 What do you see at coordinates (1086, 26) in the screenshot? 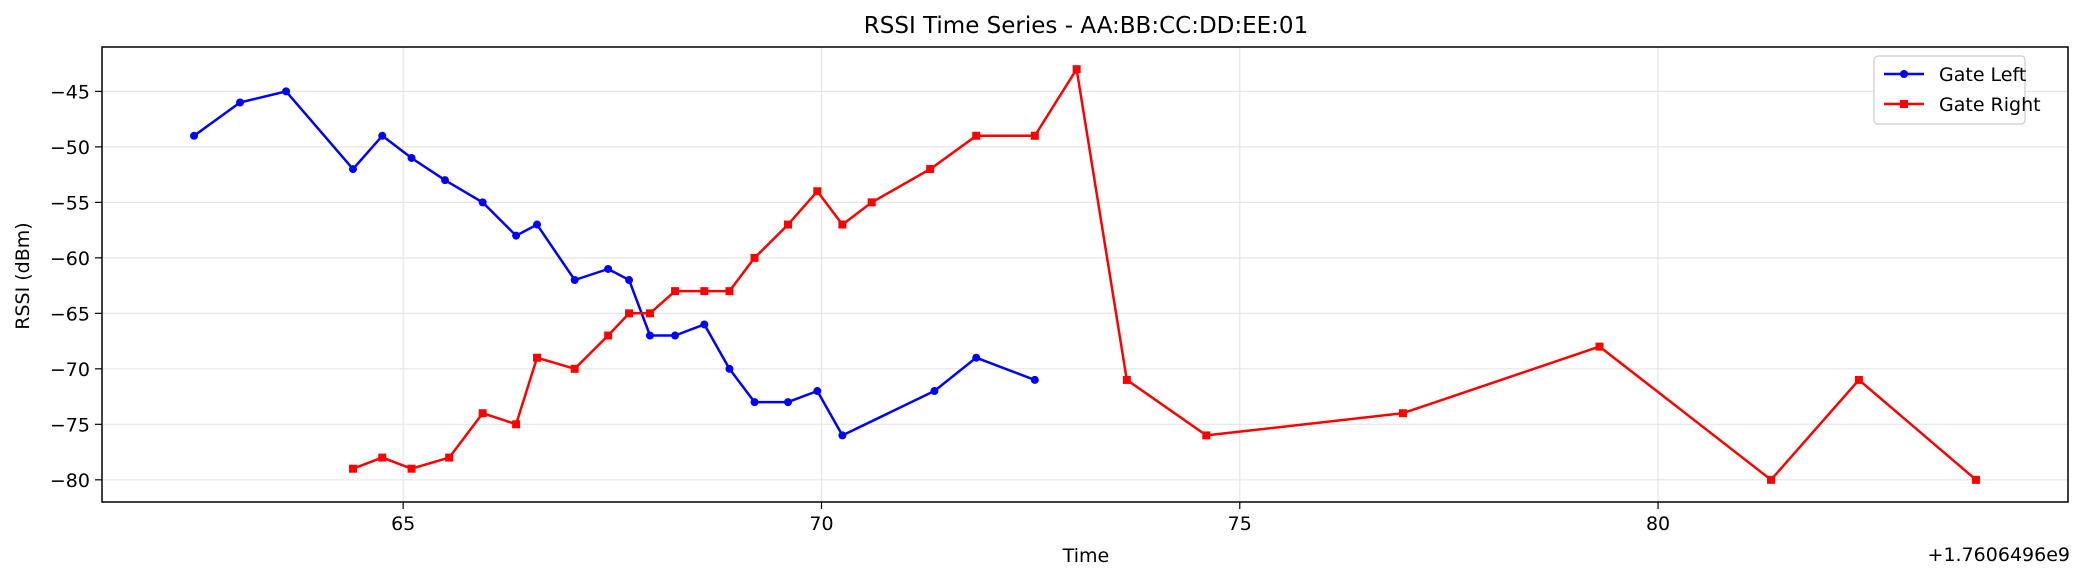
I see `chart-title: RSSI Time Series - AA:BB:CC:DD:EE:01` at bounding box center [1086, 26].